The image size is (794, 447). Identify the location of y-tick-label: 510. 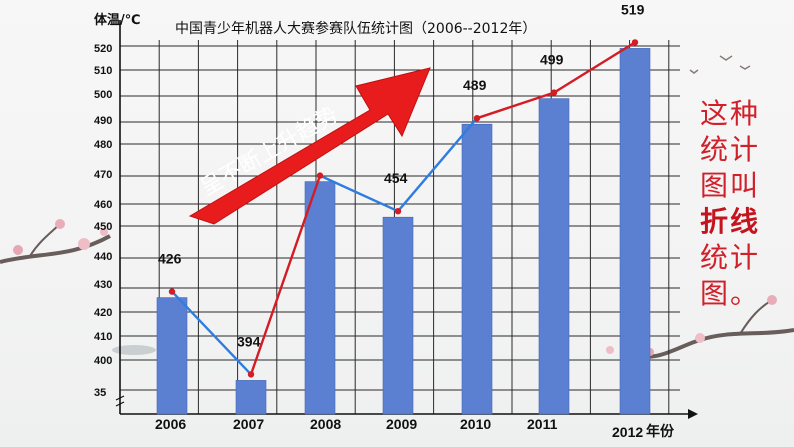
(103, 71).